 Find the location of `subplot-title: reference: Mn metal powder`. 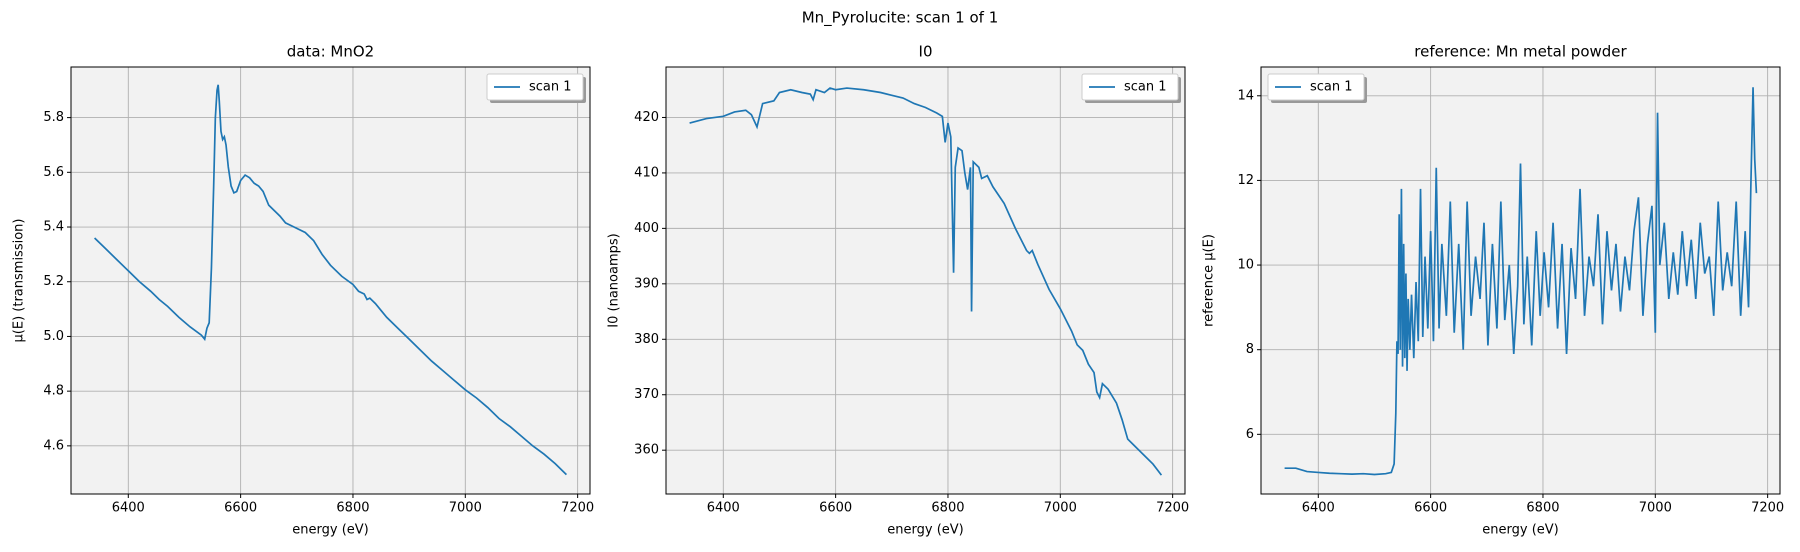

subplot-title: reference: Mn metal powder is located at coordinates (1520, 52).